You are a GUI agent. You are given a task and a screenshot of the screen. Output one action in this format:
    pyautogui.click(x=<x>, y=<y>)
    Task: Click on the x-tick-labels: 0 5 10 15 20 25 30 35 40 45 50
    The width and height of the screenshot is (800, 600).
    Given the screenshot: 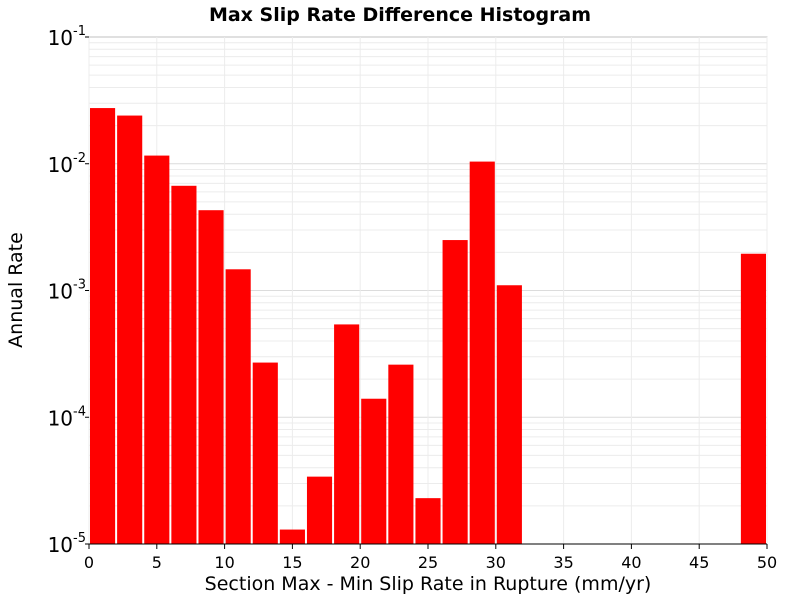 What is the action you would take?
    pyautogui.click(x=430, y=558)
    